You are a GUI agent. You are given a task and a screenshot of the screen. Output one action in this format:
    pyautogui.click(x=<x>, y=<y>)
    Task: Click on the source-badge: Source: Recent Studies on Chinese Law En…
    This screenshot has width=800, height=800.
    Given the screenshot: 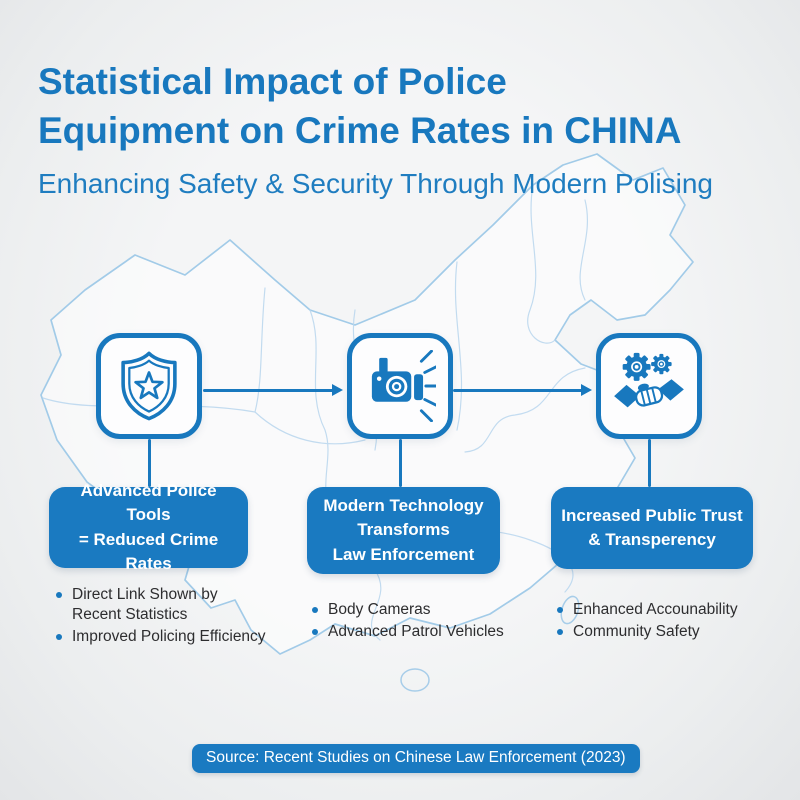 What is the action you would take?
    pyautogui.click(x=416, y=758)
    